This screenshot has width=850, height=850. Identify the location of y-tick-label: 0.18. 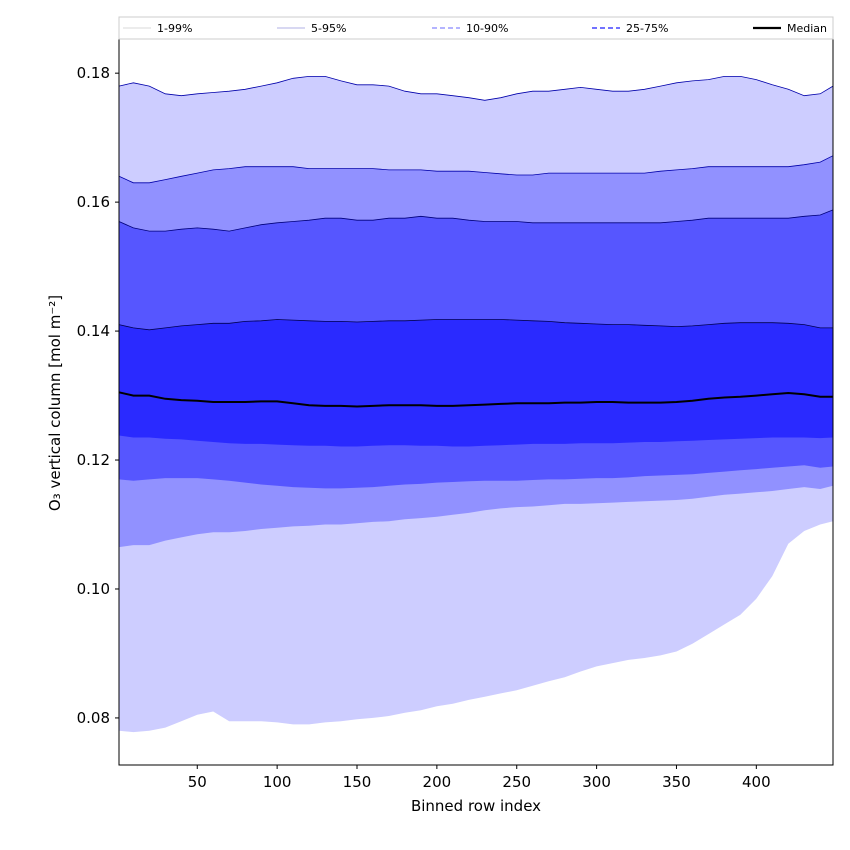
(93, 73).